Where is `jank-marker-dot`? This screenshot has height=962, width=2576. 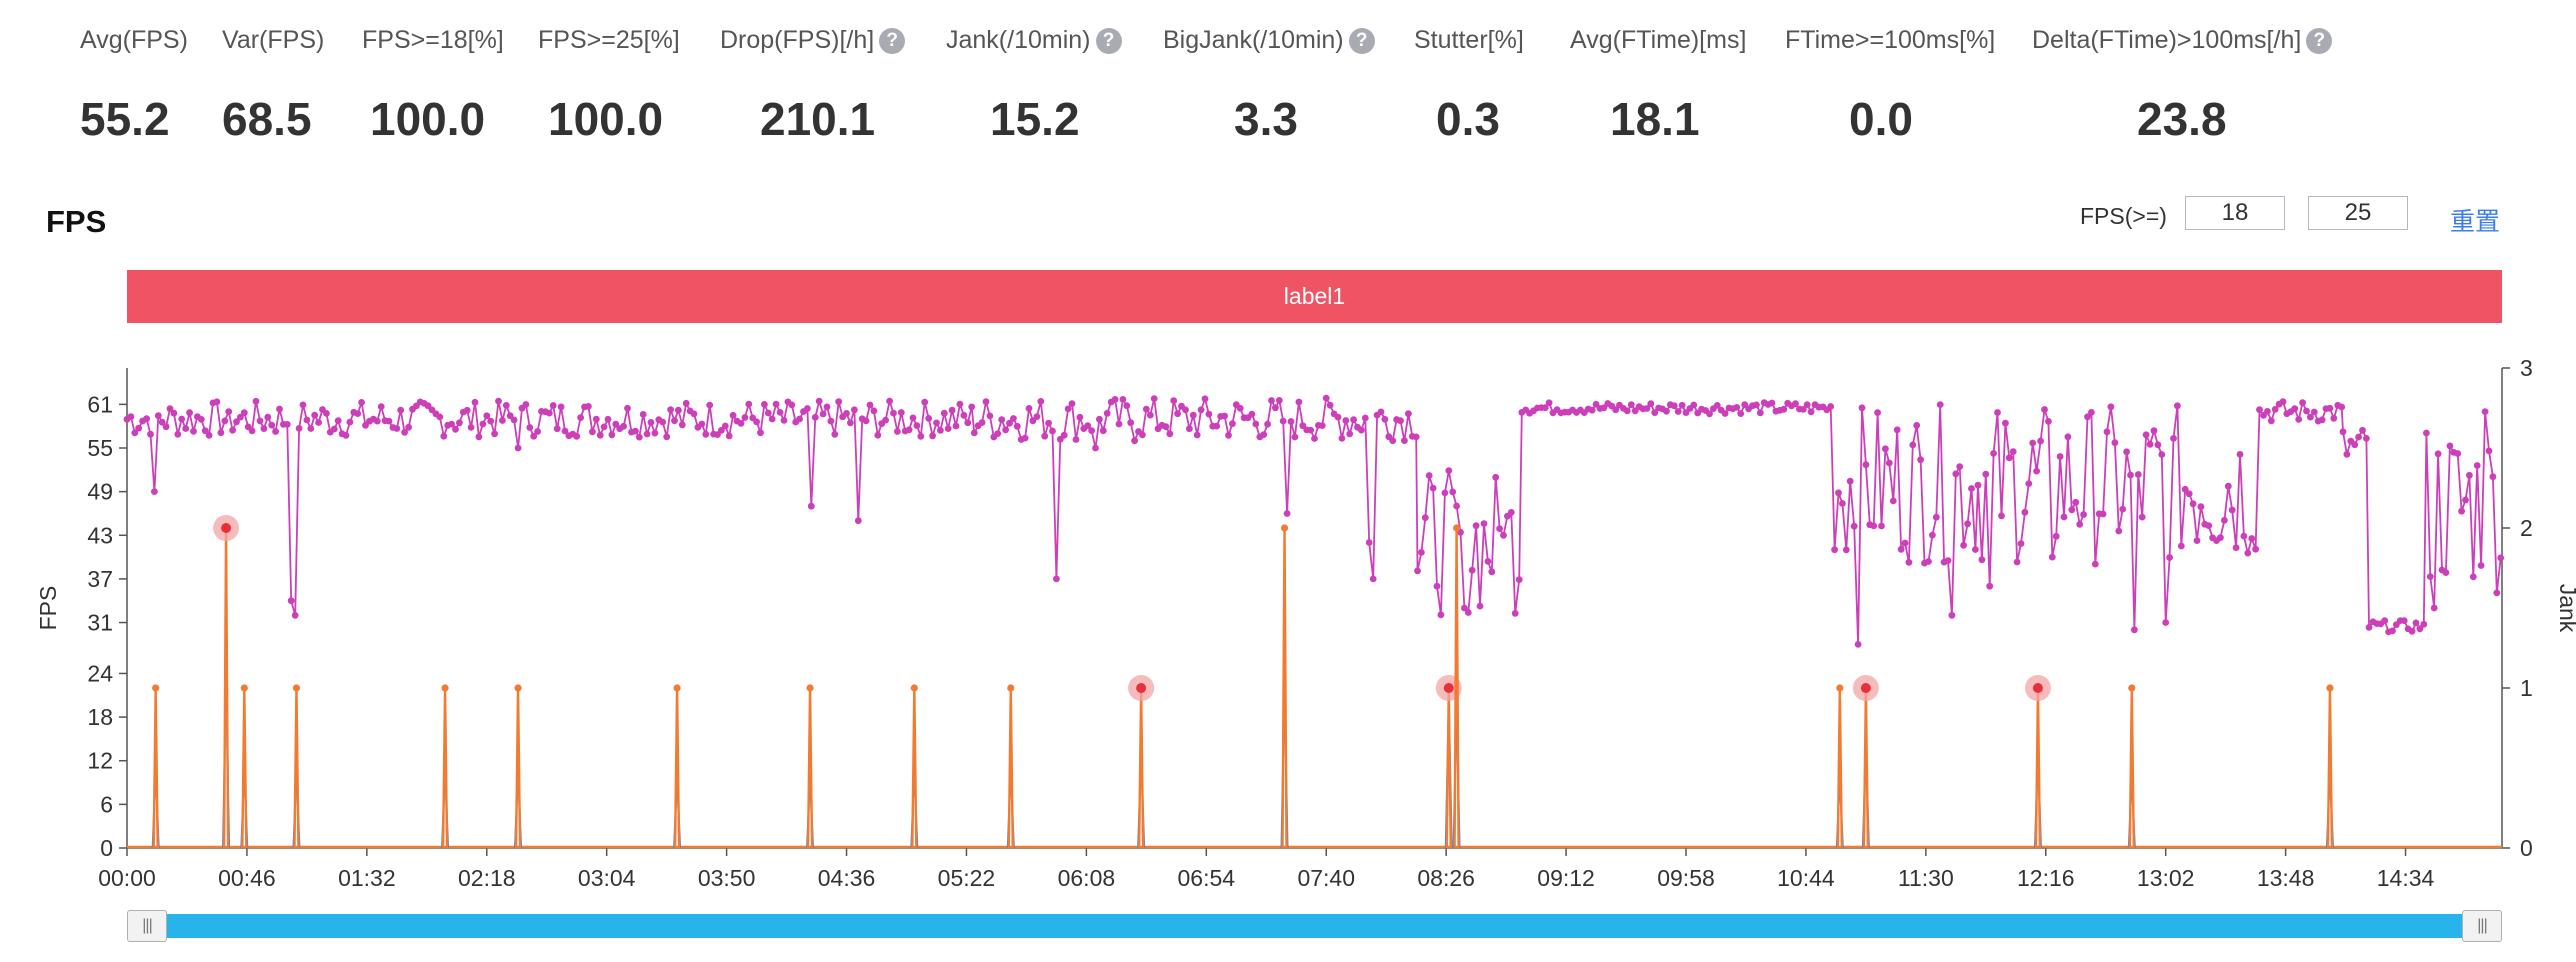
jank-marker-dot is located at coordinates (226, 528).